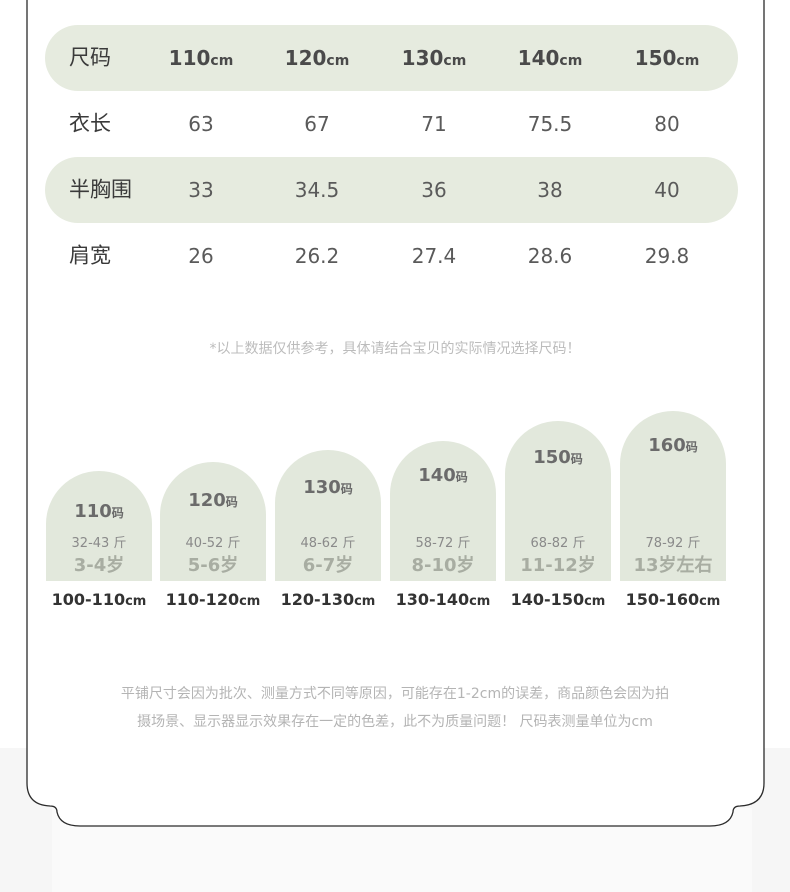 This screenshot has height=892, width=790. Describe the element at coordinates (90, 123) in the screenshot. I see `row-label: 衣长` at that location.